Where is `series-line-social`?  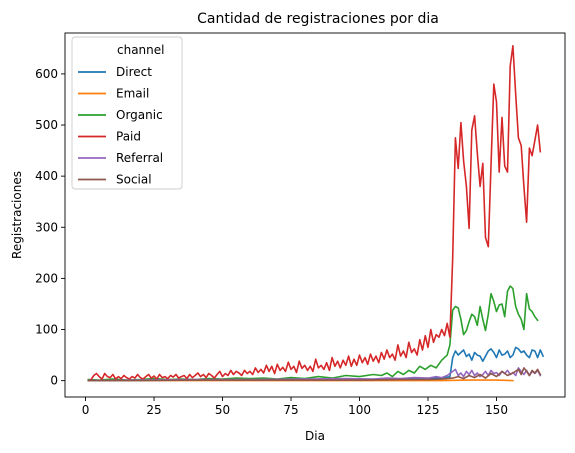
series-line-social is located at coordinates (314, 374).